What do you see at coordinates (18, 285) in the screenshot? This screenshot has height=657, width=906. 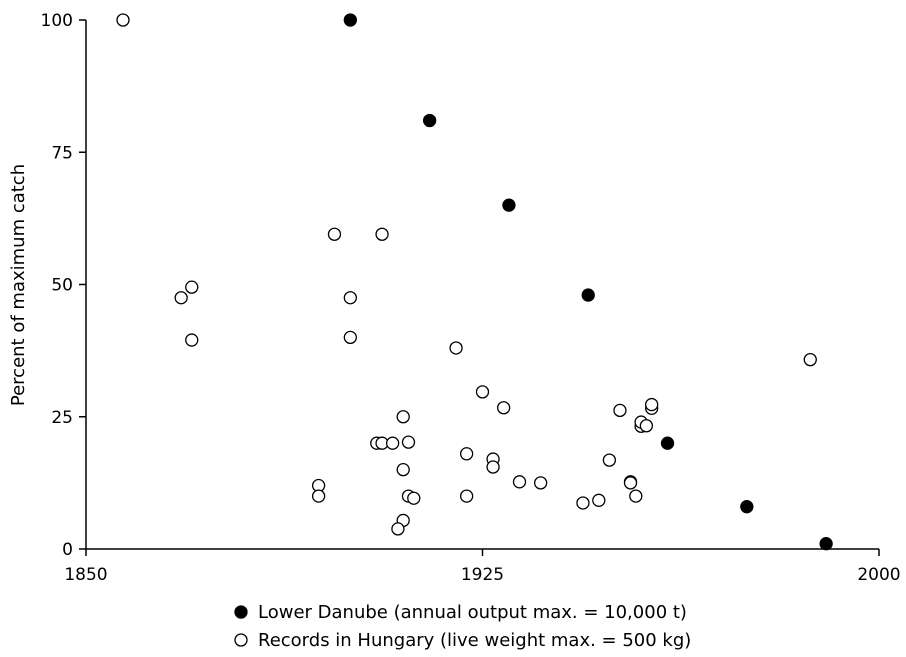 I see `y-axis-title: Percent of maximum catch` at bounding box center [18, 285].